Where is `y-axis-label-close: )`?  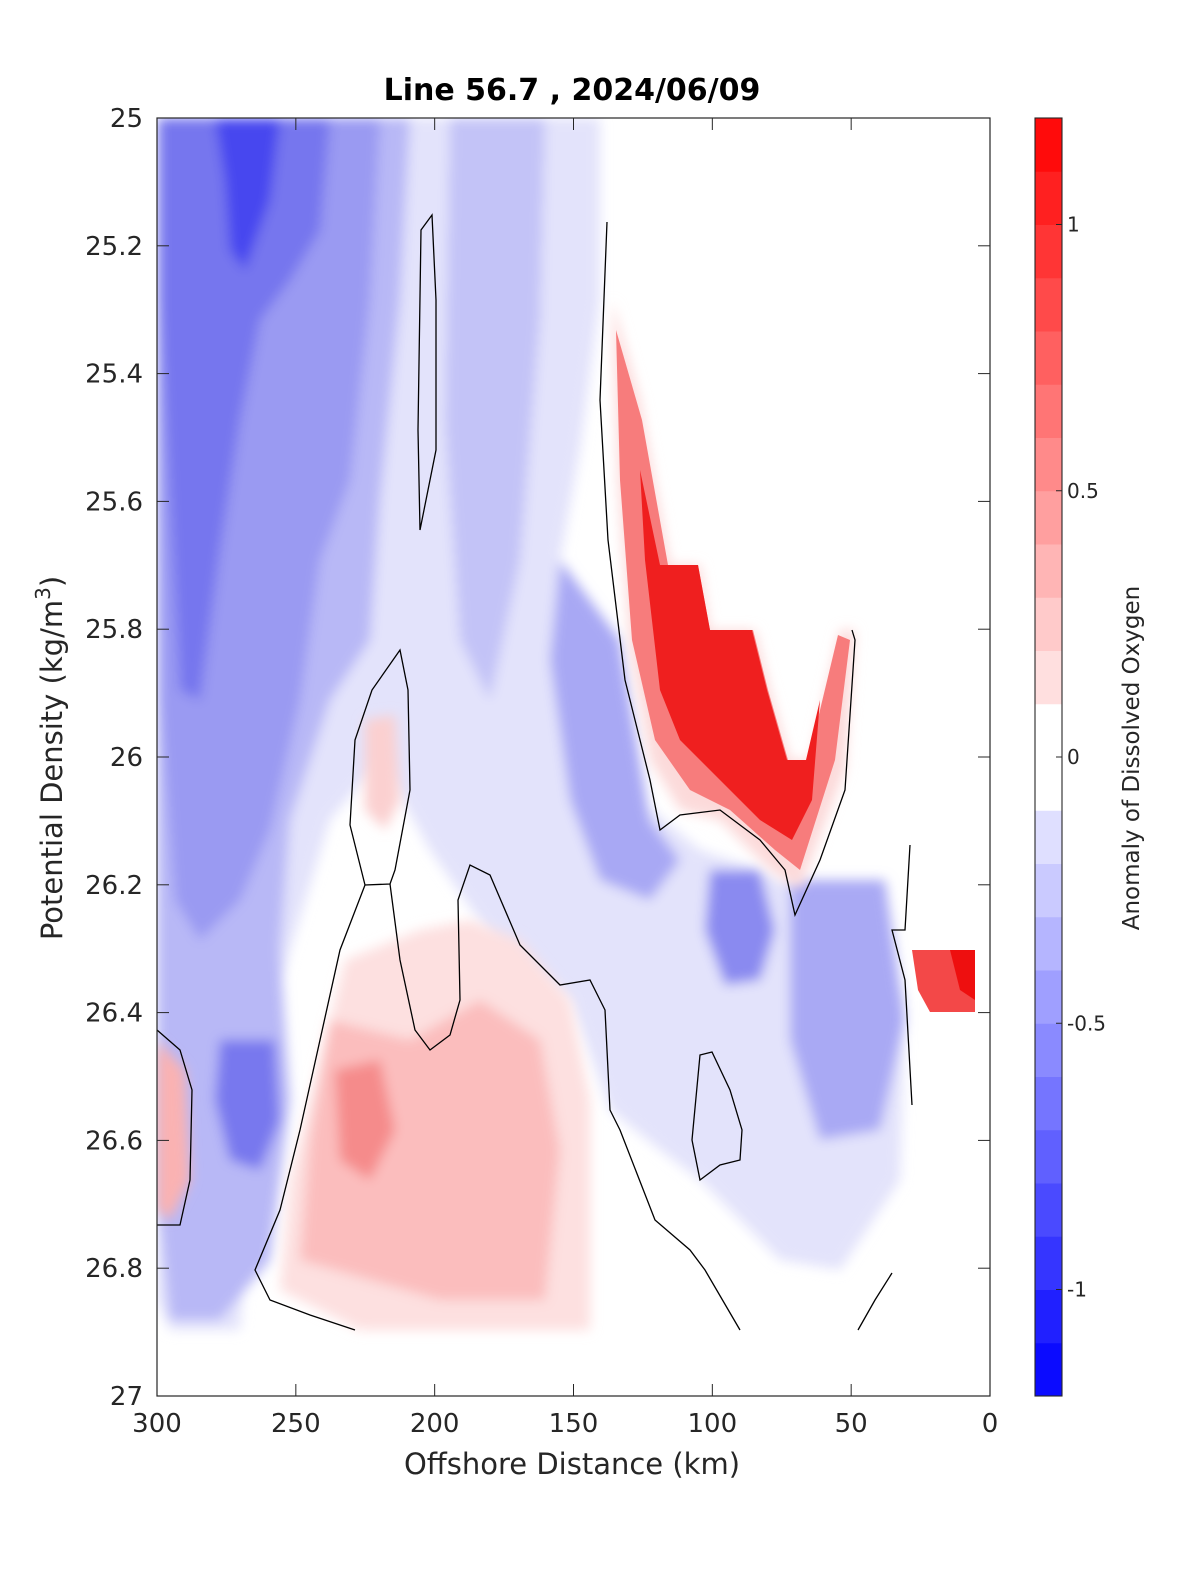
y-axis-label-close: ) is located at coordinates (52, 581).